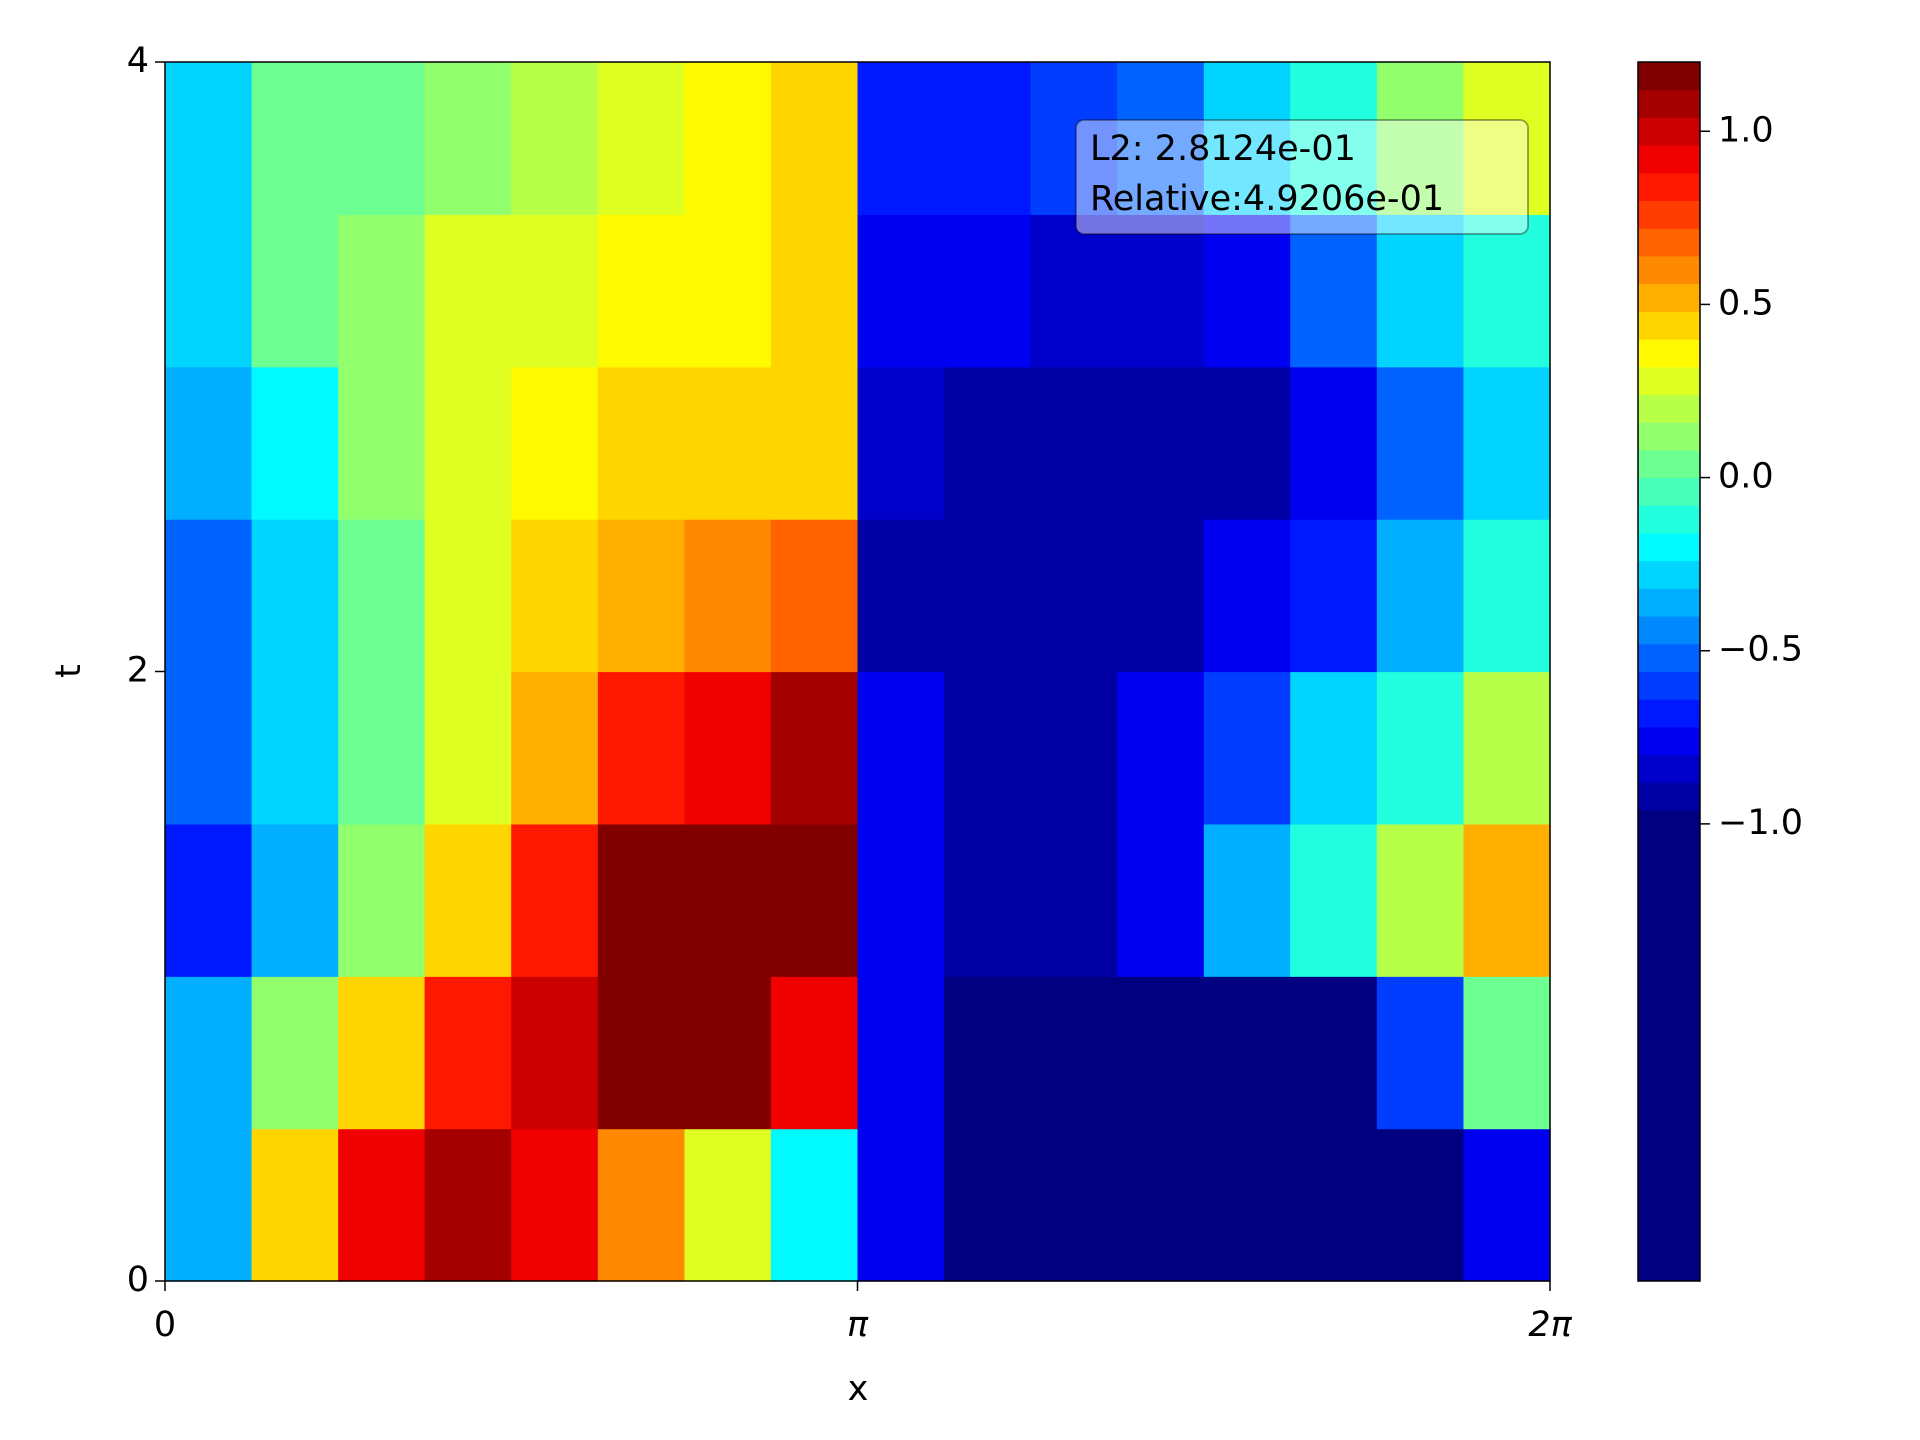  Describe the element at coordinates (165, 1325) in the screenshot. I see `x-tick-label: 0` at that location.